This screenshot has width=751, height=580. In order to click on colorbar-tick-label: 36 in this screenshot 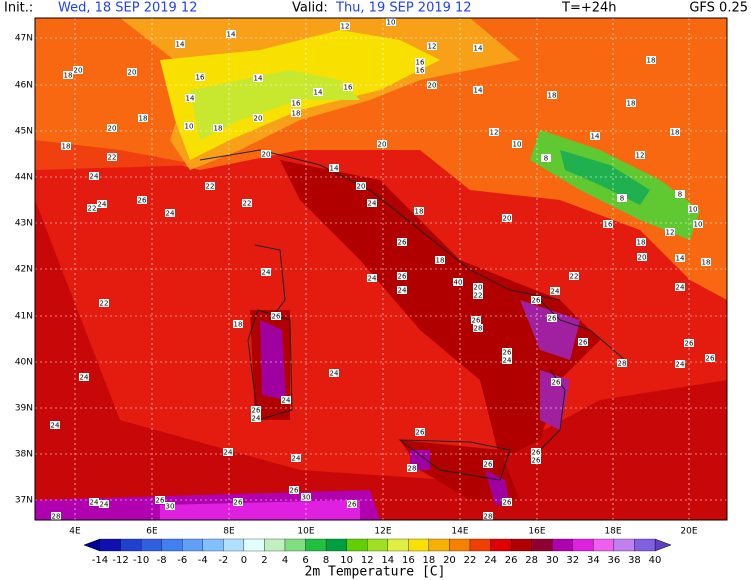, I will do `click(614, 560)`.